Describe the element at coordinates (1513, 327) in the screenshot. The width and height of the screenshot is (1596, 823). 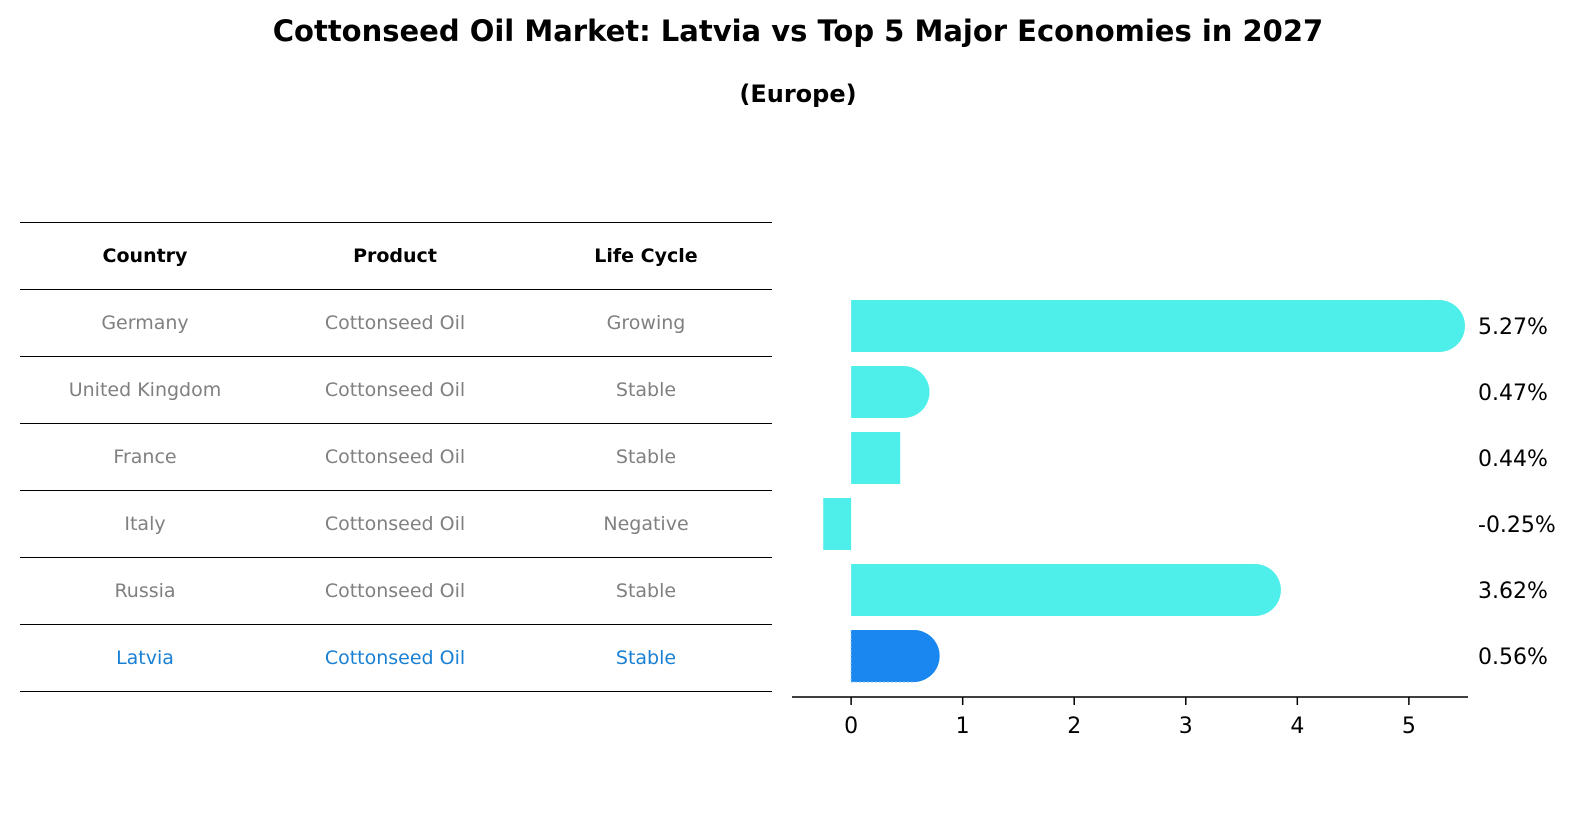
I see `value-label: 5.27%` at that location.